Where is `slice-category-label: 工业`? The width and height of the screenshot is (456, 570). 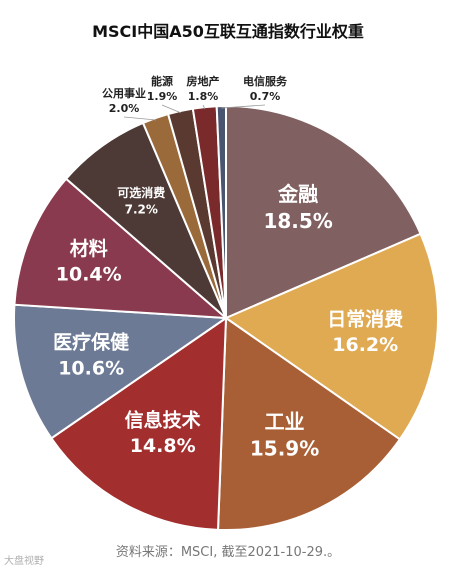
slice-category-label: 工业 is located at coordinates (285, 422).